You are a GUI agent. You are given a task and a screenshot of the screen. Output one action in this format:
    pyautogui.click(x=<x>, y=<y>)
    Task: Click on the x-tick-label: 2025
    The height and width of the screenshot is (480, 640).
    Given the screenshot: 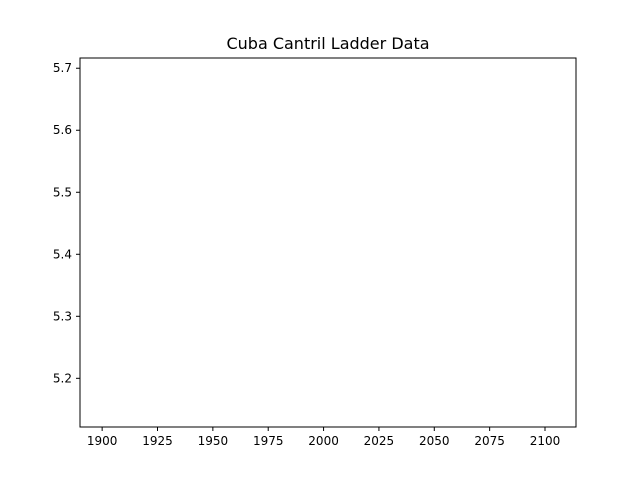 What is the action you would take?
    pyautogui.click(x=379, y=441)
    